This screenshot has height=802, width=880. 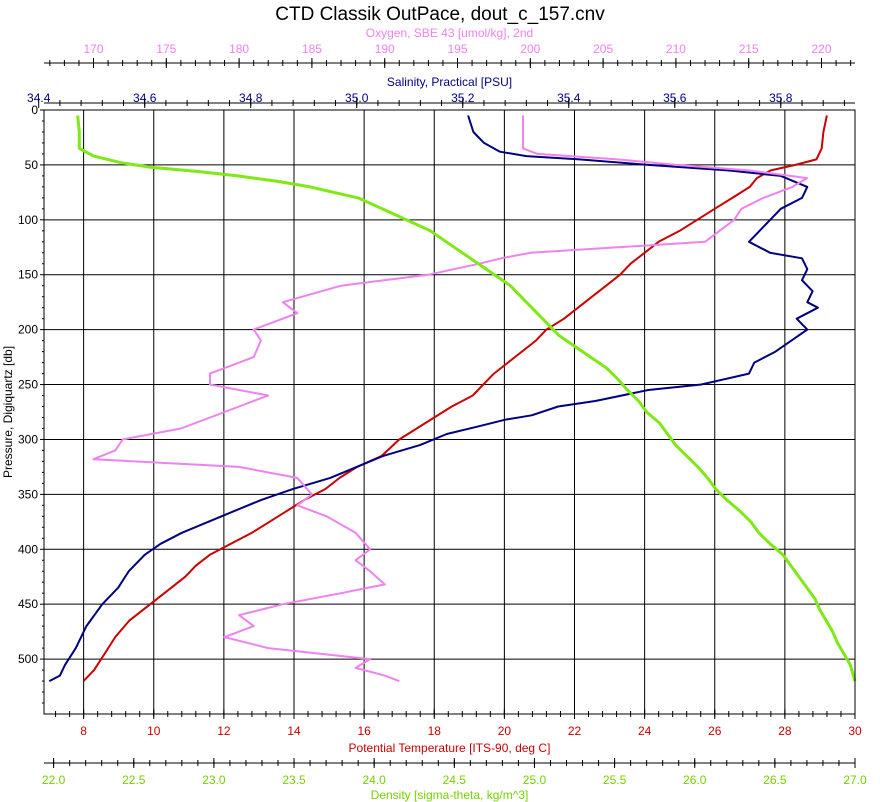 What do you see at coordinates (357, 98) in the screenshot?
I see `salinity-tick-label: 35.0` at bounding box center [357, 98].